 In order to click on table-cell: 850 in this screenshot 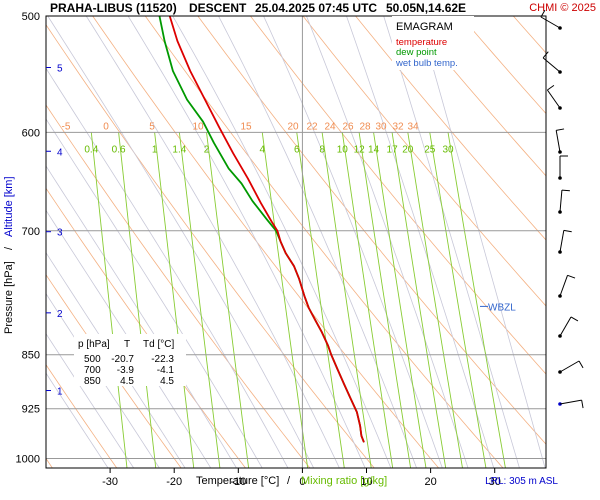, I will do `click(92, 381)`.